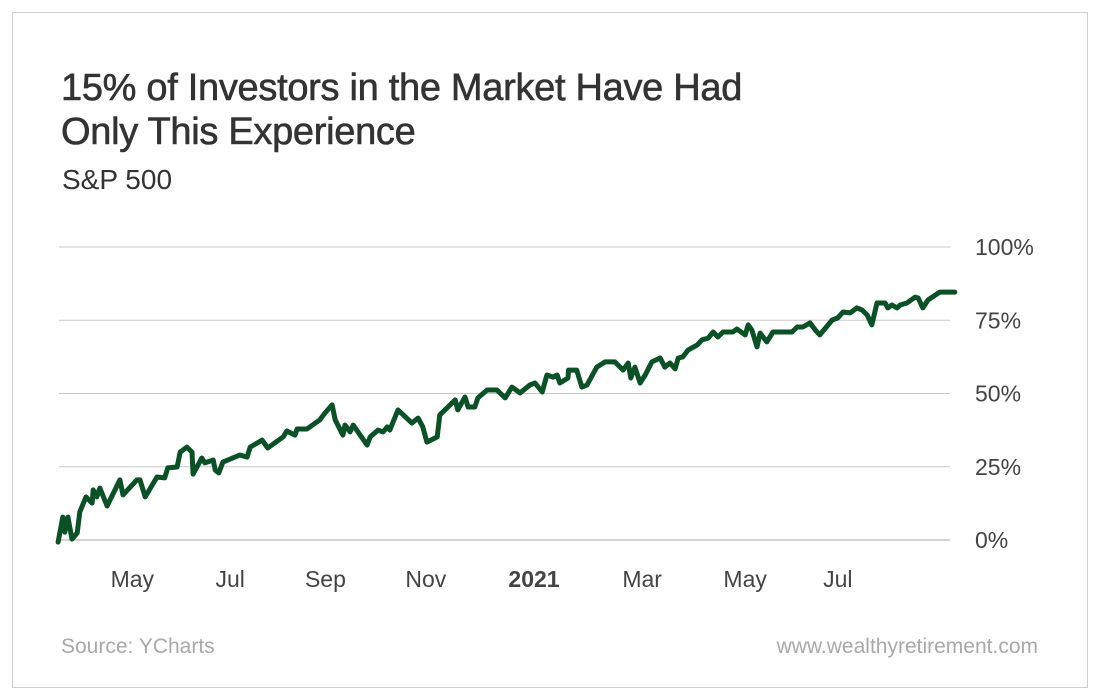 The image size is (1100, 700). I want to click on y-axis-ticks: 0% 25% 50% 75% 100%, so click(1004, 393).